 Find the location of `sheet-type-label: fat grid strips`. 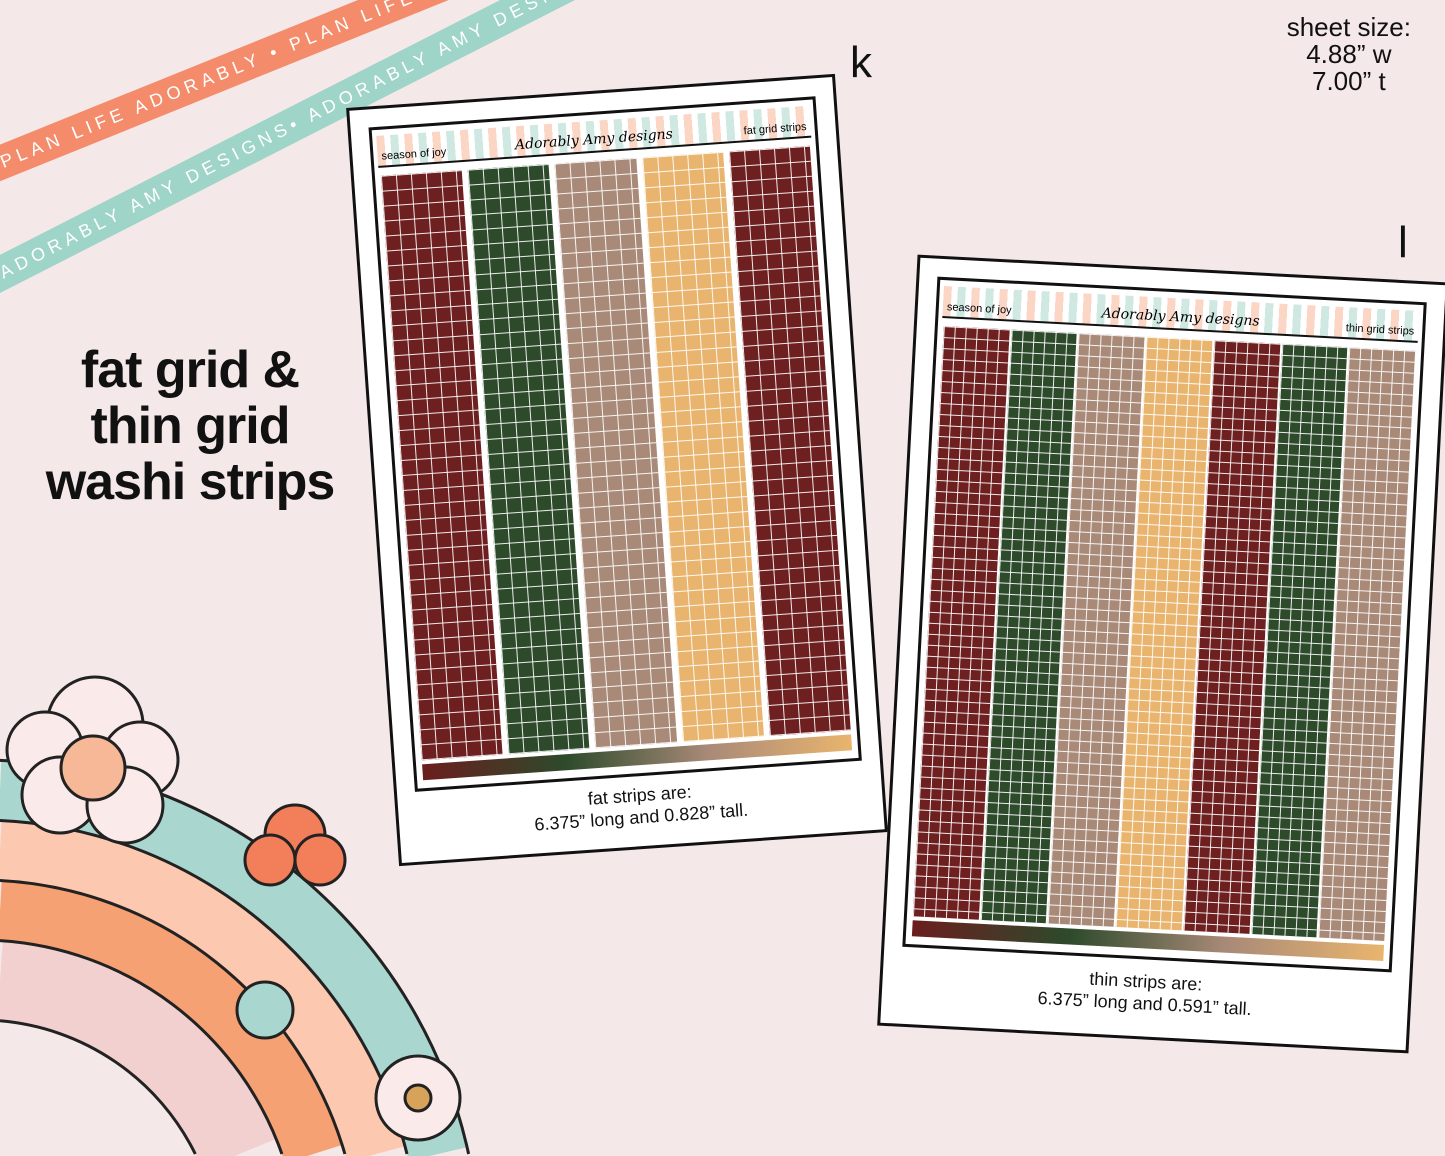

sheet-type-label: fat grid strips is located at coordinates (775, 129).